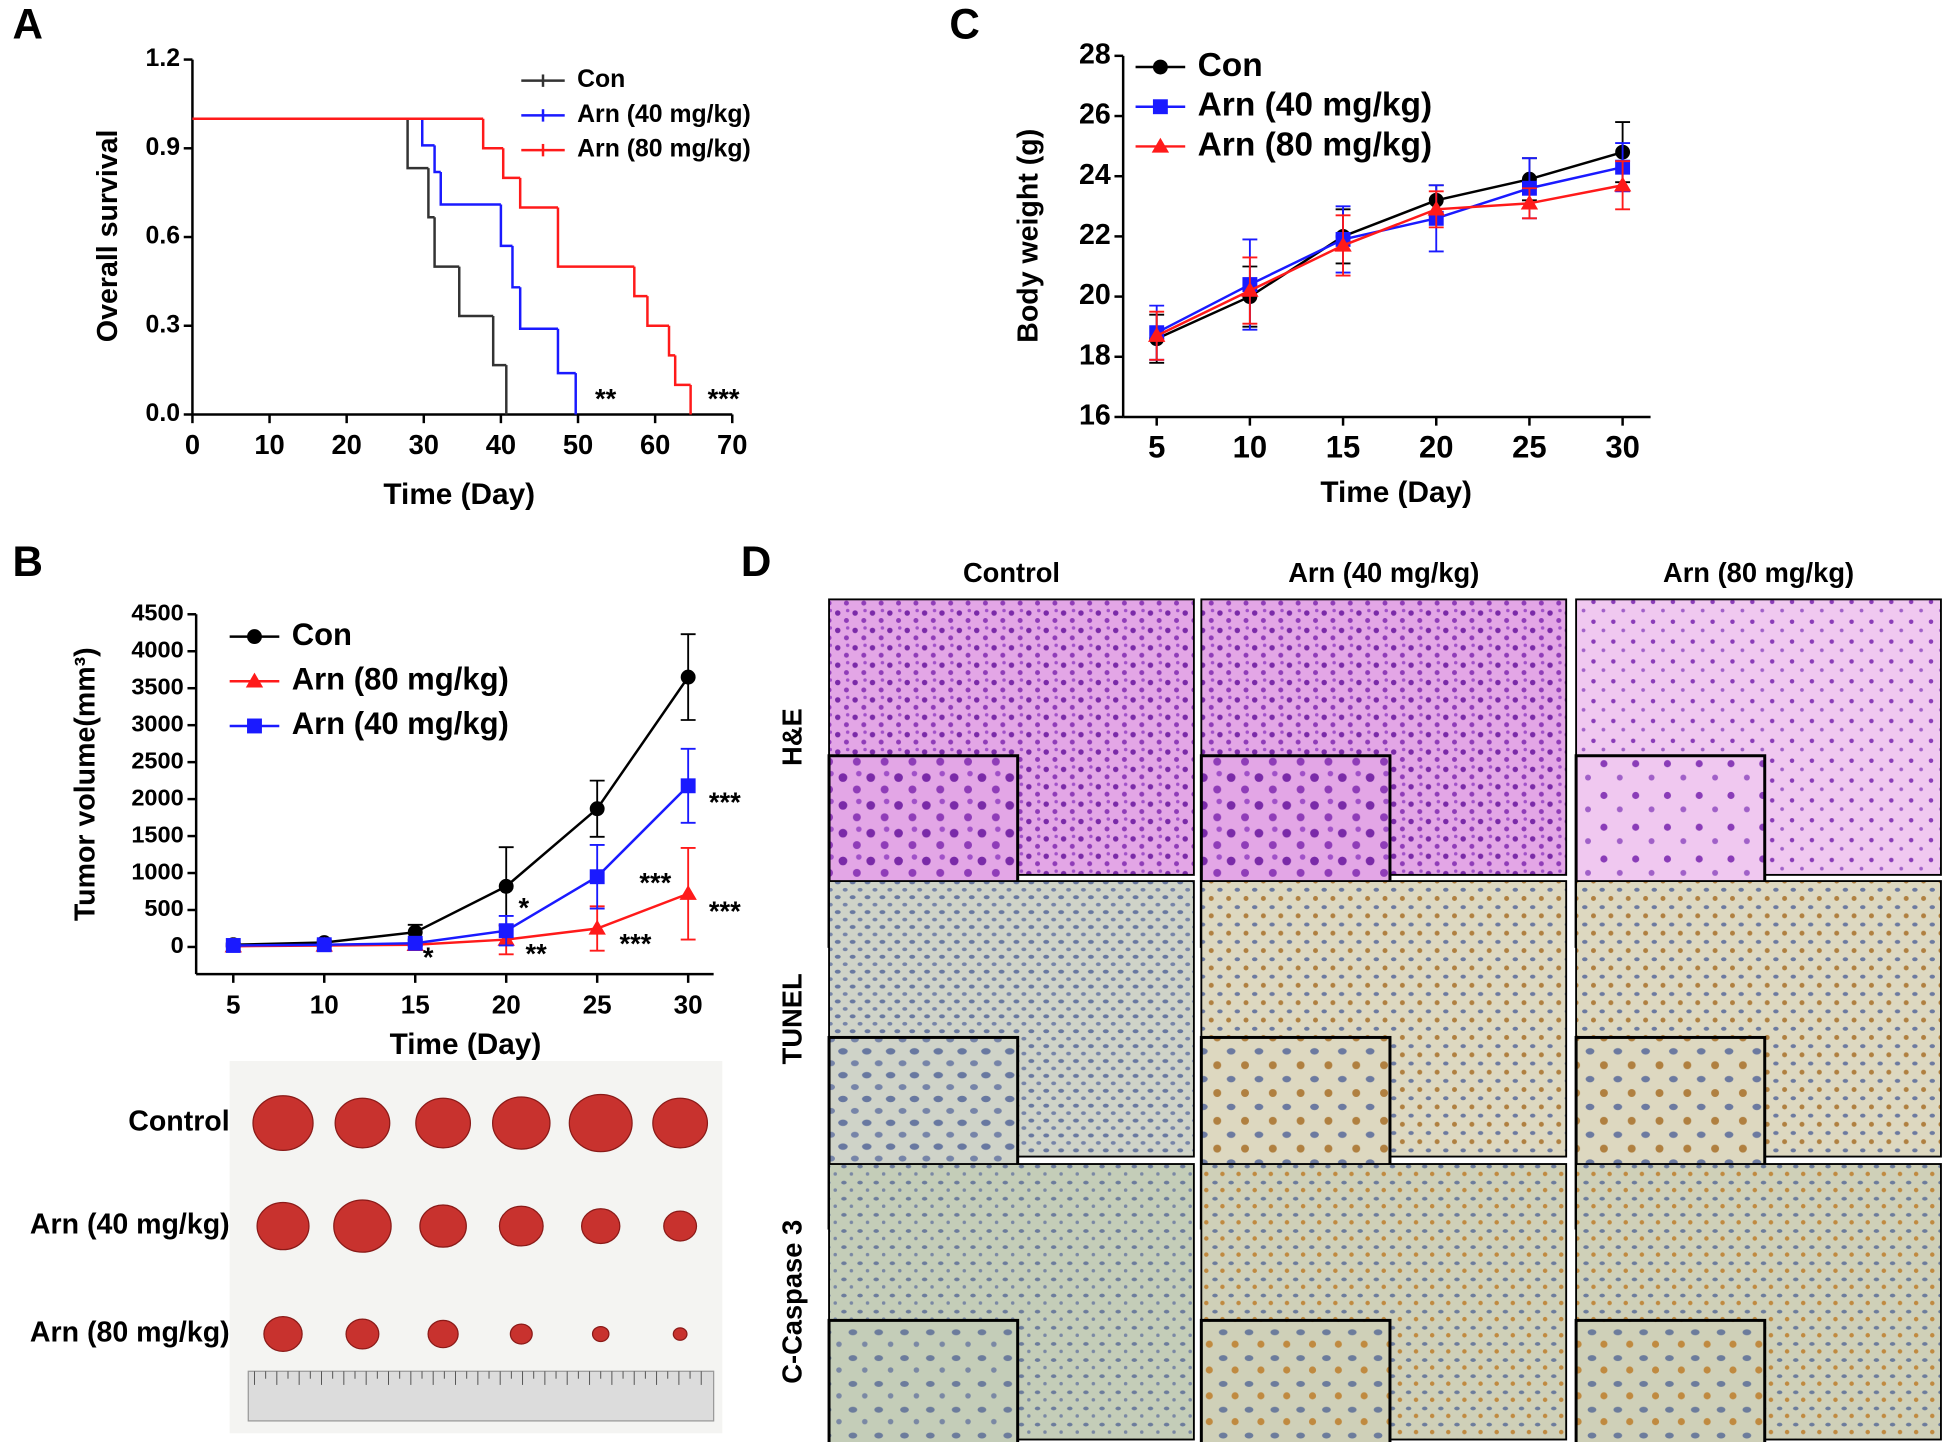 This screenshot has height=1442, width=1946. Describe the element at coordinates (163, 908) in the screenshot. I see `y-tick-label: 500` at that location.